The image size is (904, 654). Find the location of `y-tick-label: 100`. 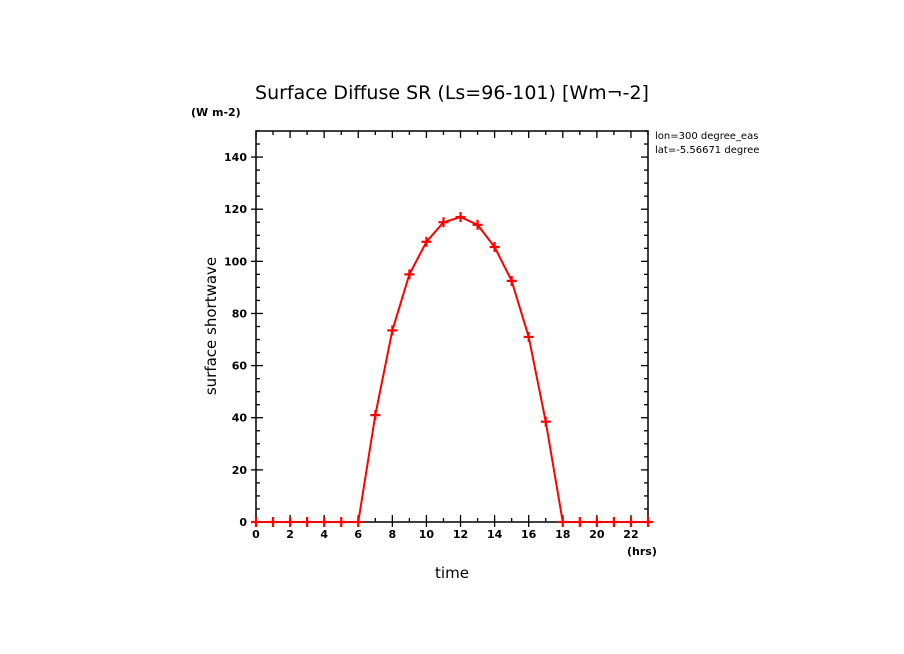

y-tick-label: 100 is located at coordinates (235, 261).